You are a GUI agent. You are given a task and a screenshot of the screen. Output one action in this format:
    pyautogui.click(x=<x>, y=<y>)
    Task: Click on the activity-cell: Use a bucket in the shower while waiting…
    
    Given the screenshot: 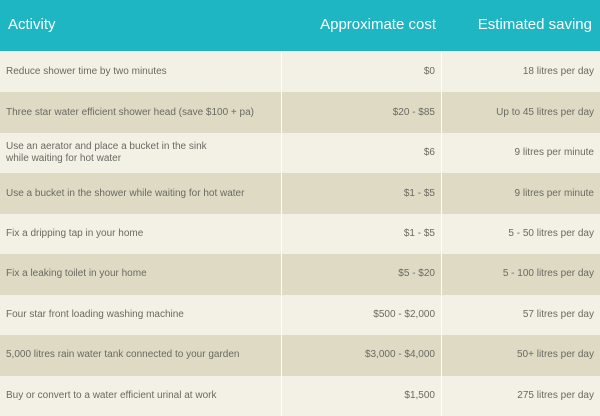 What is the action you would take?
    pyautogui.click(x=141, y=193)
    